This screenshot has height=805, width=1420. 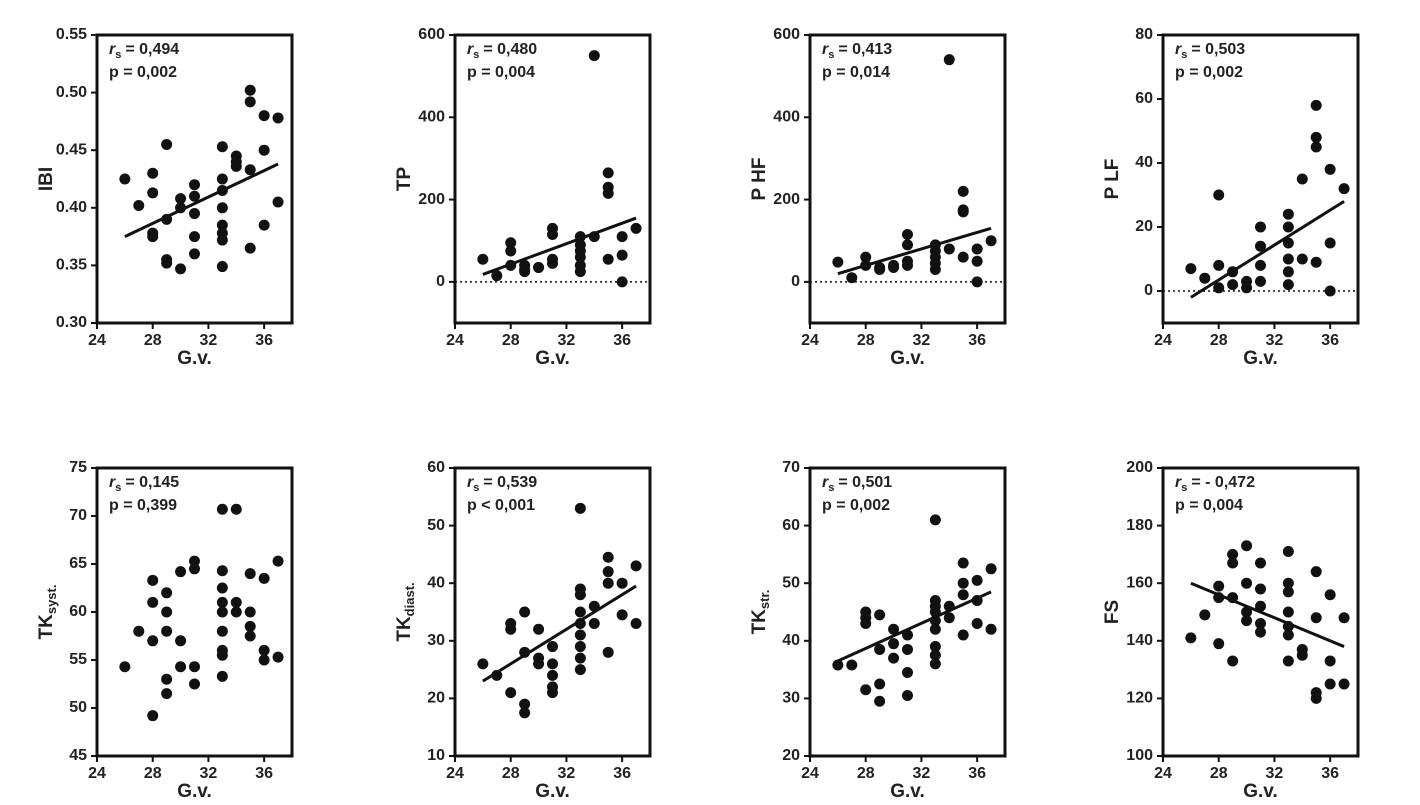 What do you see at coordinates (791, 698) in the screenshot?
I see `y-tick-label: 30` at bounding box center [791, 698].